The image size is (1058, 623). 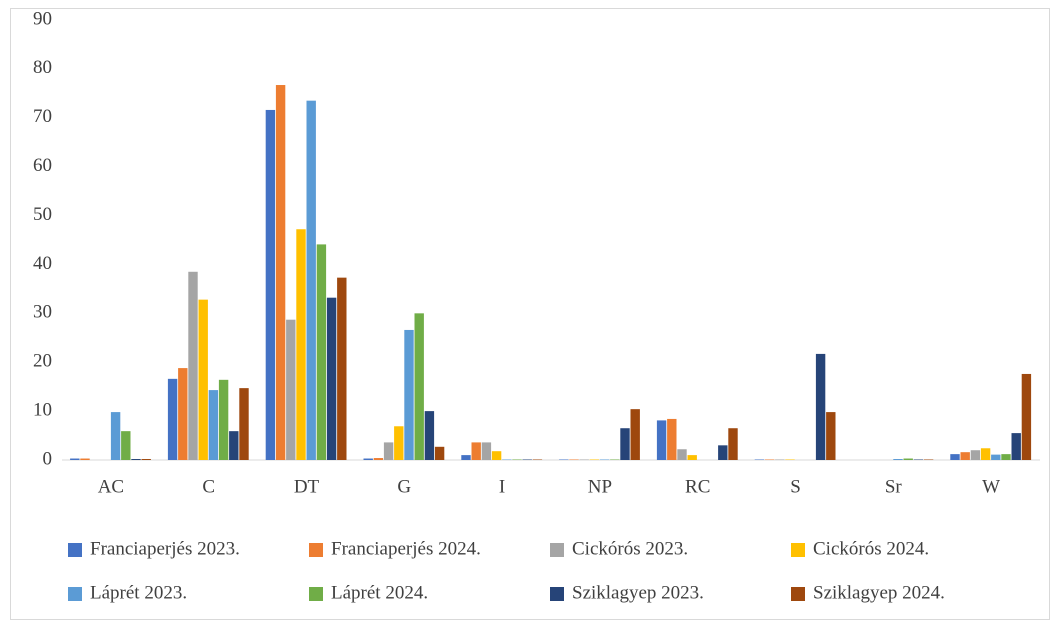 What do you see at coordinates (42, 263) in the screenshot?
I see `y-tick-label: 40` at bounding box center [42, 263].